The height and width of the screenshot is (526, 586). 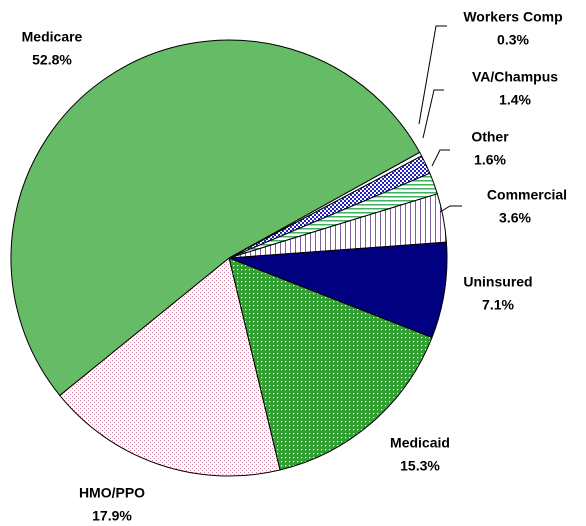 I want to click on slice-label: Commercial, so click(x=527, y=195).